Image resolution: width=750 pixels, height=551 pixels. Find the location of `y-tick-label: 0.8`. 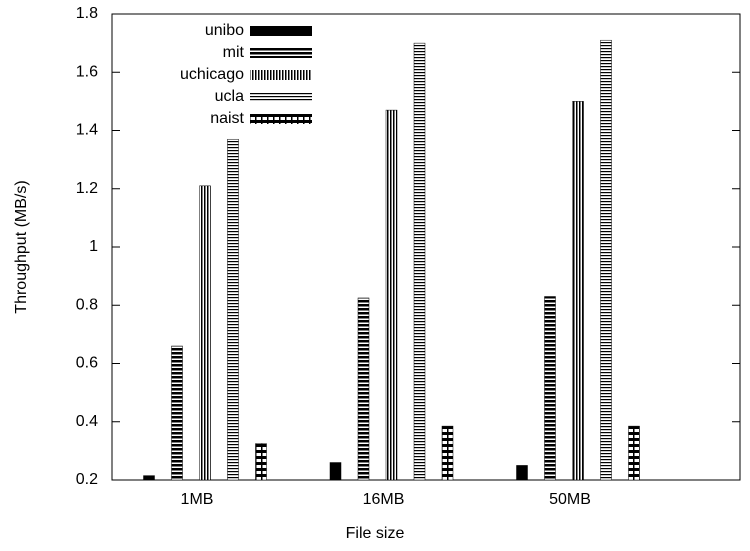

y-tick-label: 0.8 is located at coordinates (87, 304).